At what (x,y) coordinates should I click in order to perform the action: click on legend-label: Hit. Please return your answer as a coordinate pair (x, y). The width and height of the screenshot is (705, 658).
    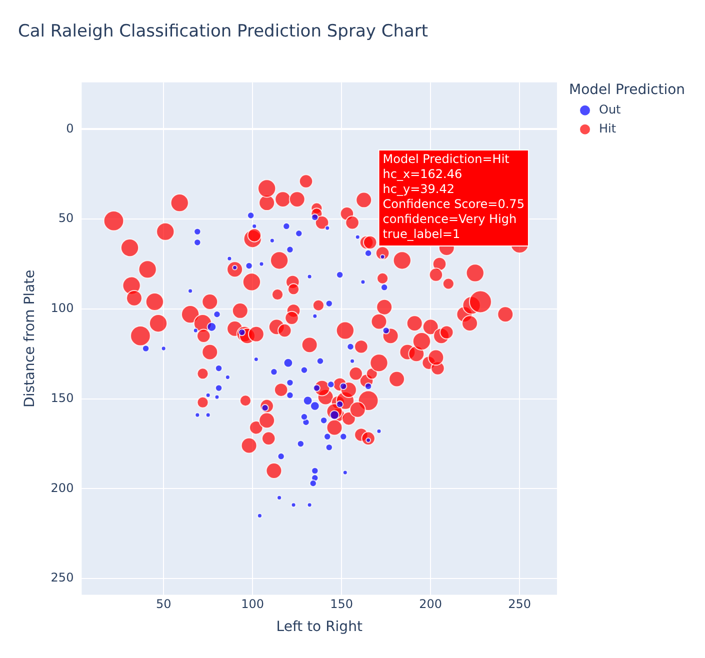
    Looking at the image, I should click on (607, 129).